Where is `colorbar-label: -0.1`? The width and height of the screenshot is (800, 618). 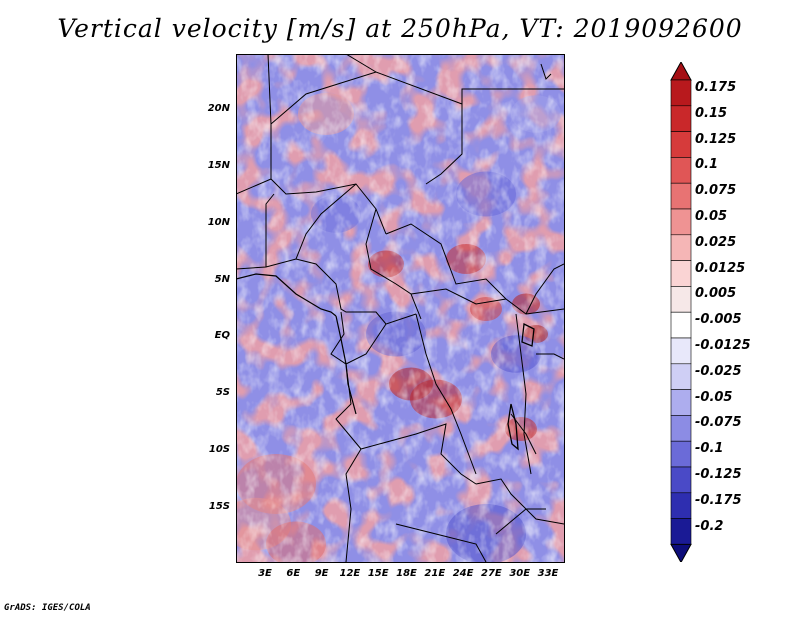
colorbar-label: -0.1 is located at coordinates (709, 449).